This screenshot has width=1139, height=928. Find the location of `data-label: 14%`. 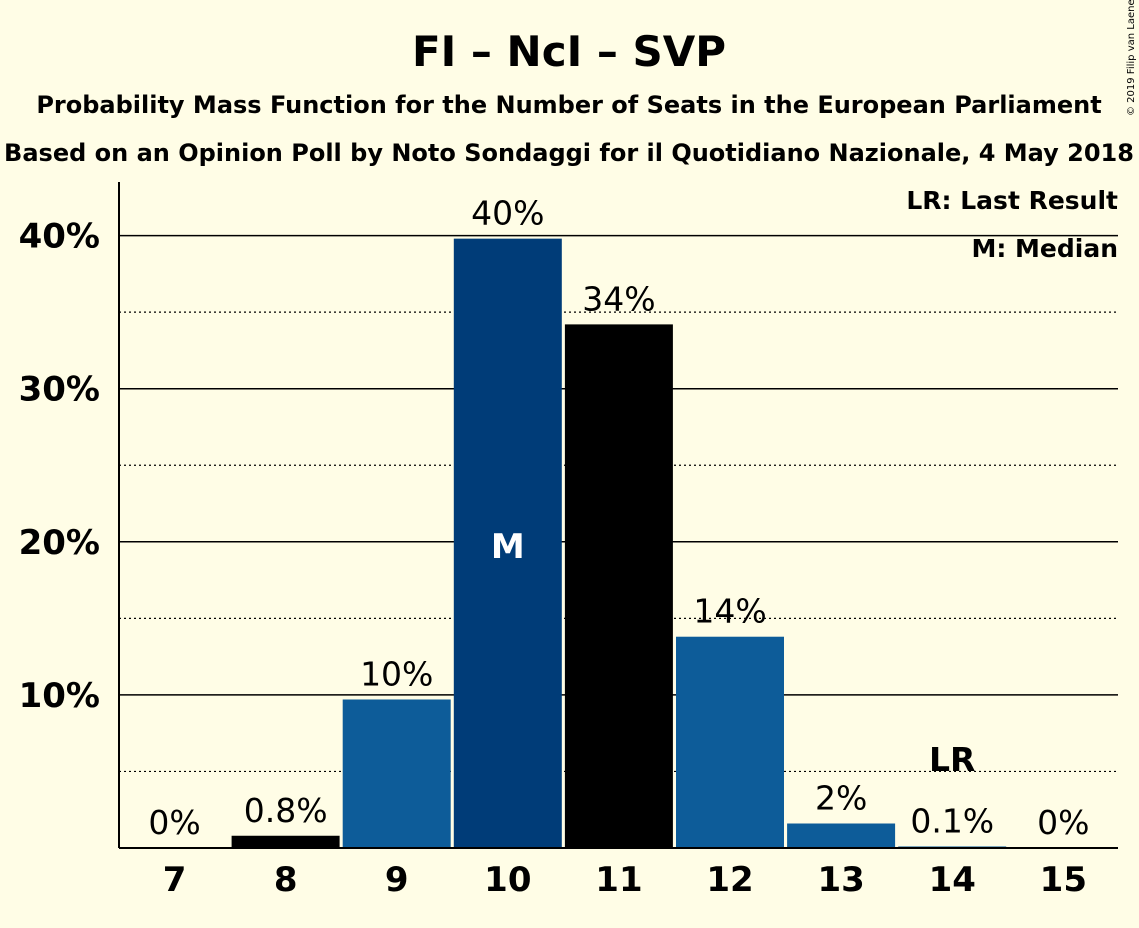

data-label: 14% is located at coordinates (729, 611).